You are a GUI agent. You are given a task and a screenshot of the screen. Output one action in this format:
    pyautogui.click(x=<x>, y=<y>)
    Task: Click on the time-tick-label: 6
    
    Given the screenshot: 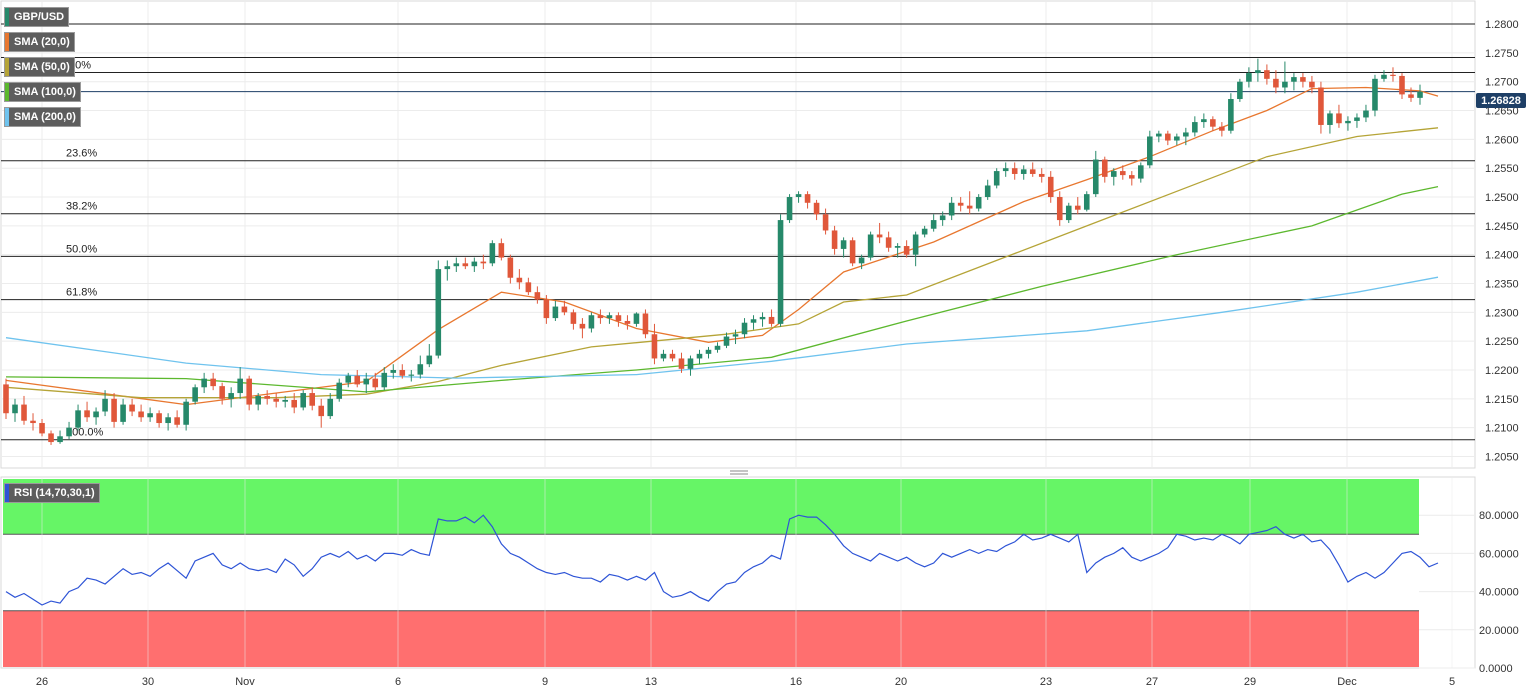 What is the action you would take?
    pyautogui.click(x=398, y=682)
    